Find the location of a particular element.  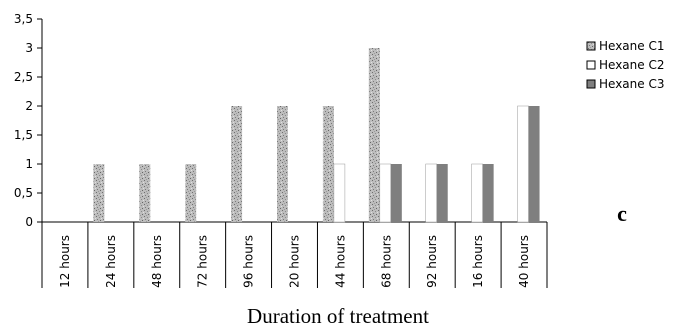

y-tick-label: 2,5 is located at coordinates (23, 77).